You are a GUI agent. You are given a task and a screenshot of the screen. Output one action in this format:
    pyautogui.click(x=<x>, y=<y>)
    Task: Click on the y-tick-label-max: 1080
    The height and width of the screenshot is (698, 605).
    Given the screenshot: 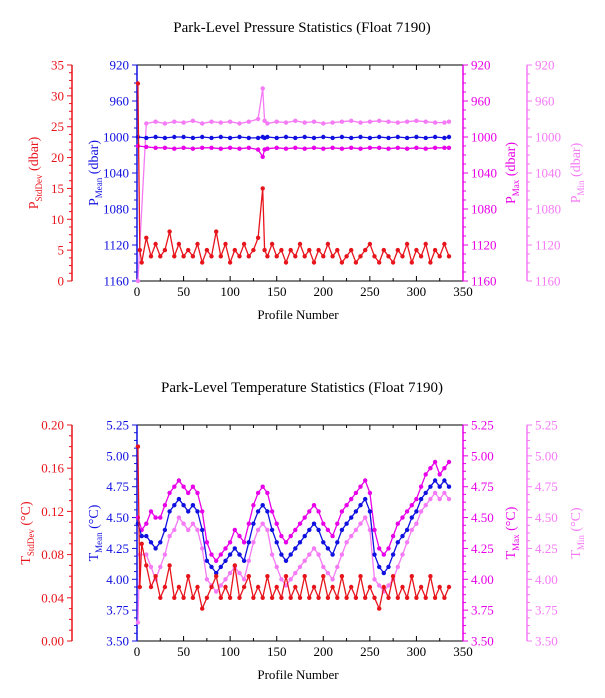 What is the action you would take?
    pyautogui.click(x=484, y=209)
    